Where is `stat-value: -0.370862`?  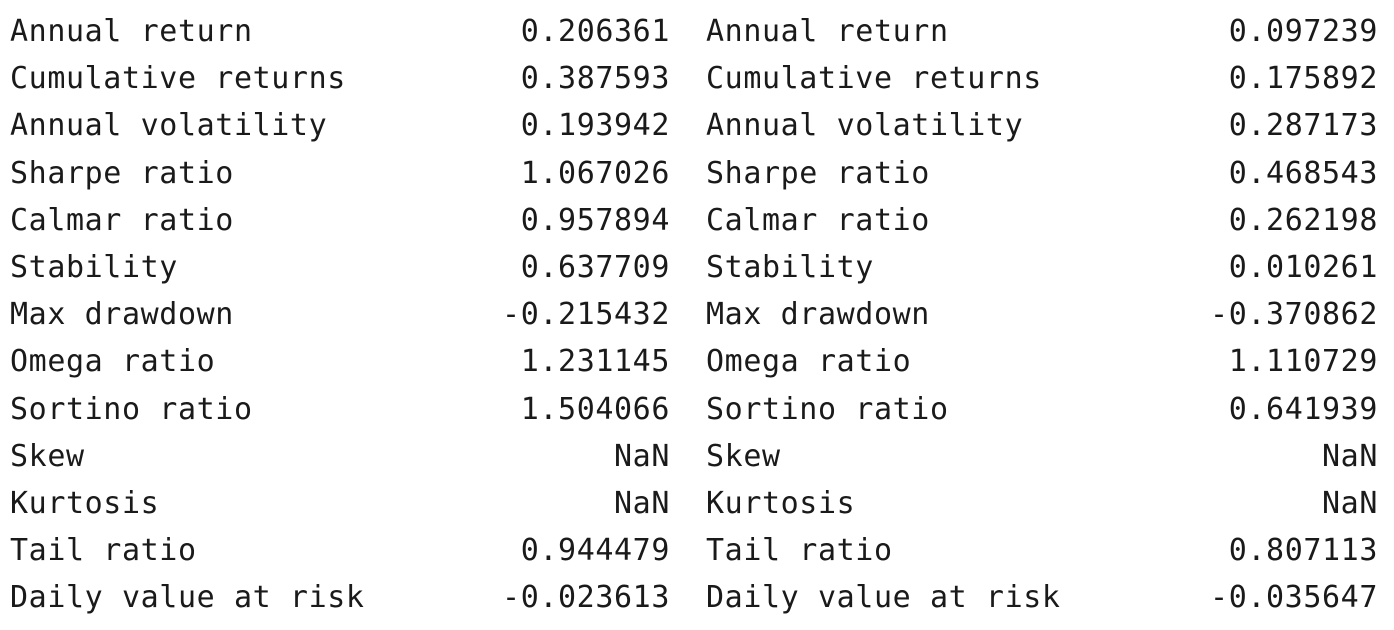 stat-value: -0.370862 is located at coordinates (1294, 315).